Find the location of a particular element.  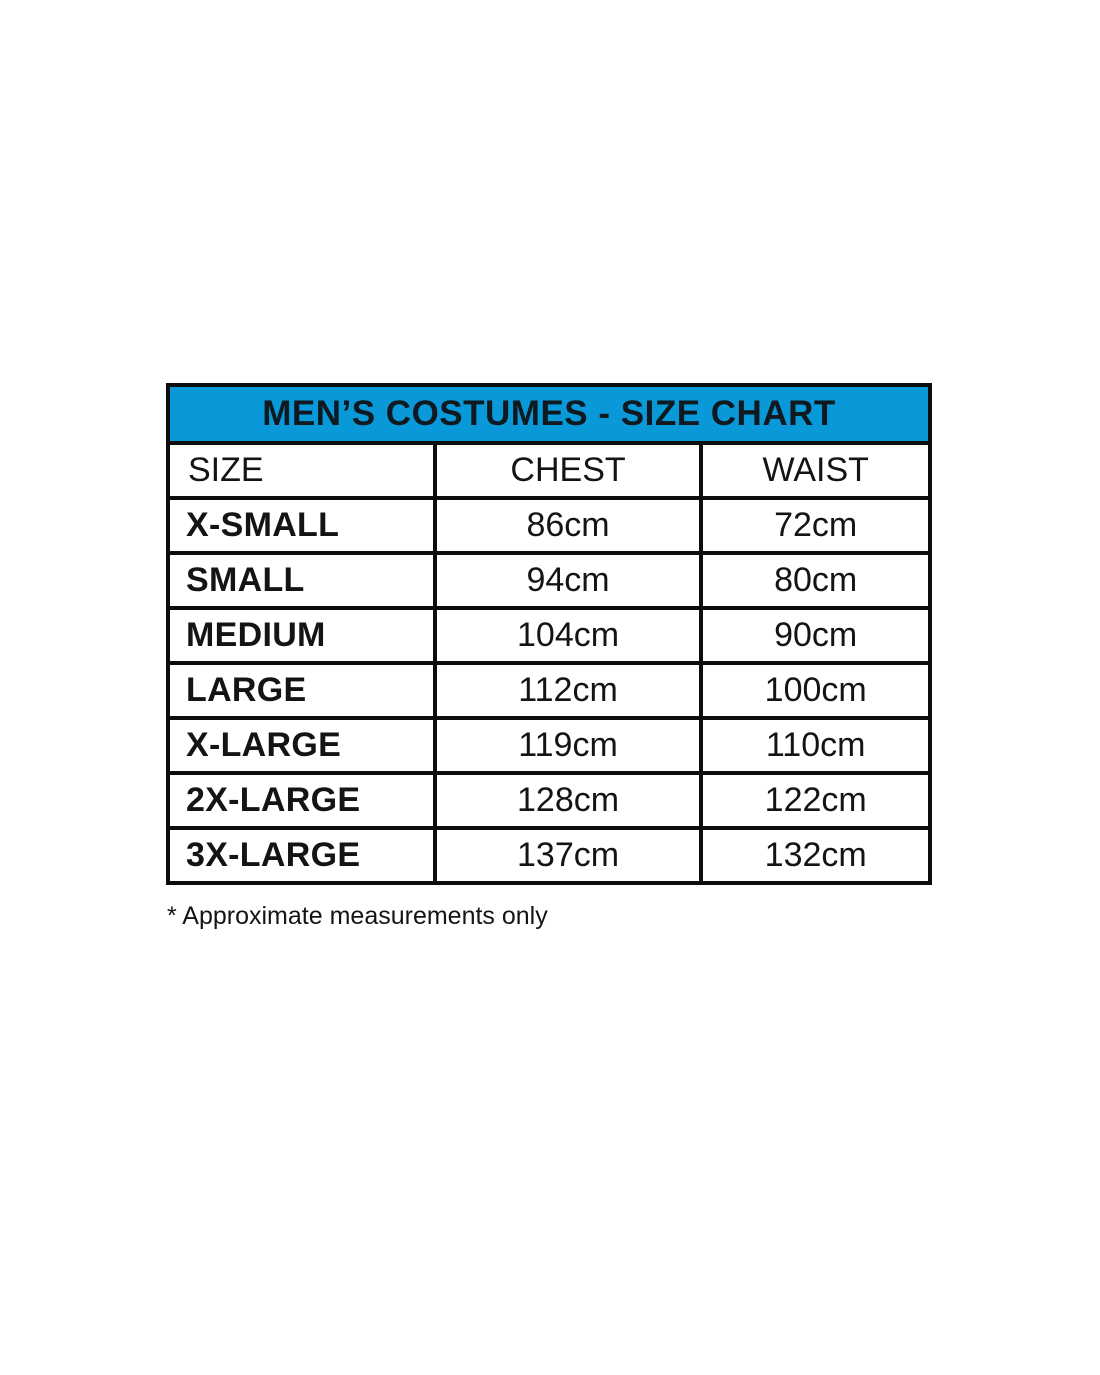

header-row: SIZE CHEST WAIST is located at coordinates (549, 470).